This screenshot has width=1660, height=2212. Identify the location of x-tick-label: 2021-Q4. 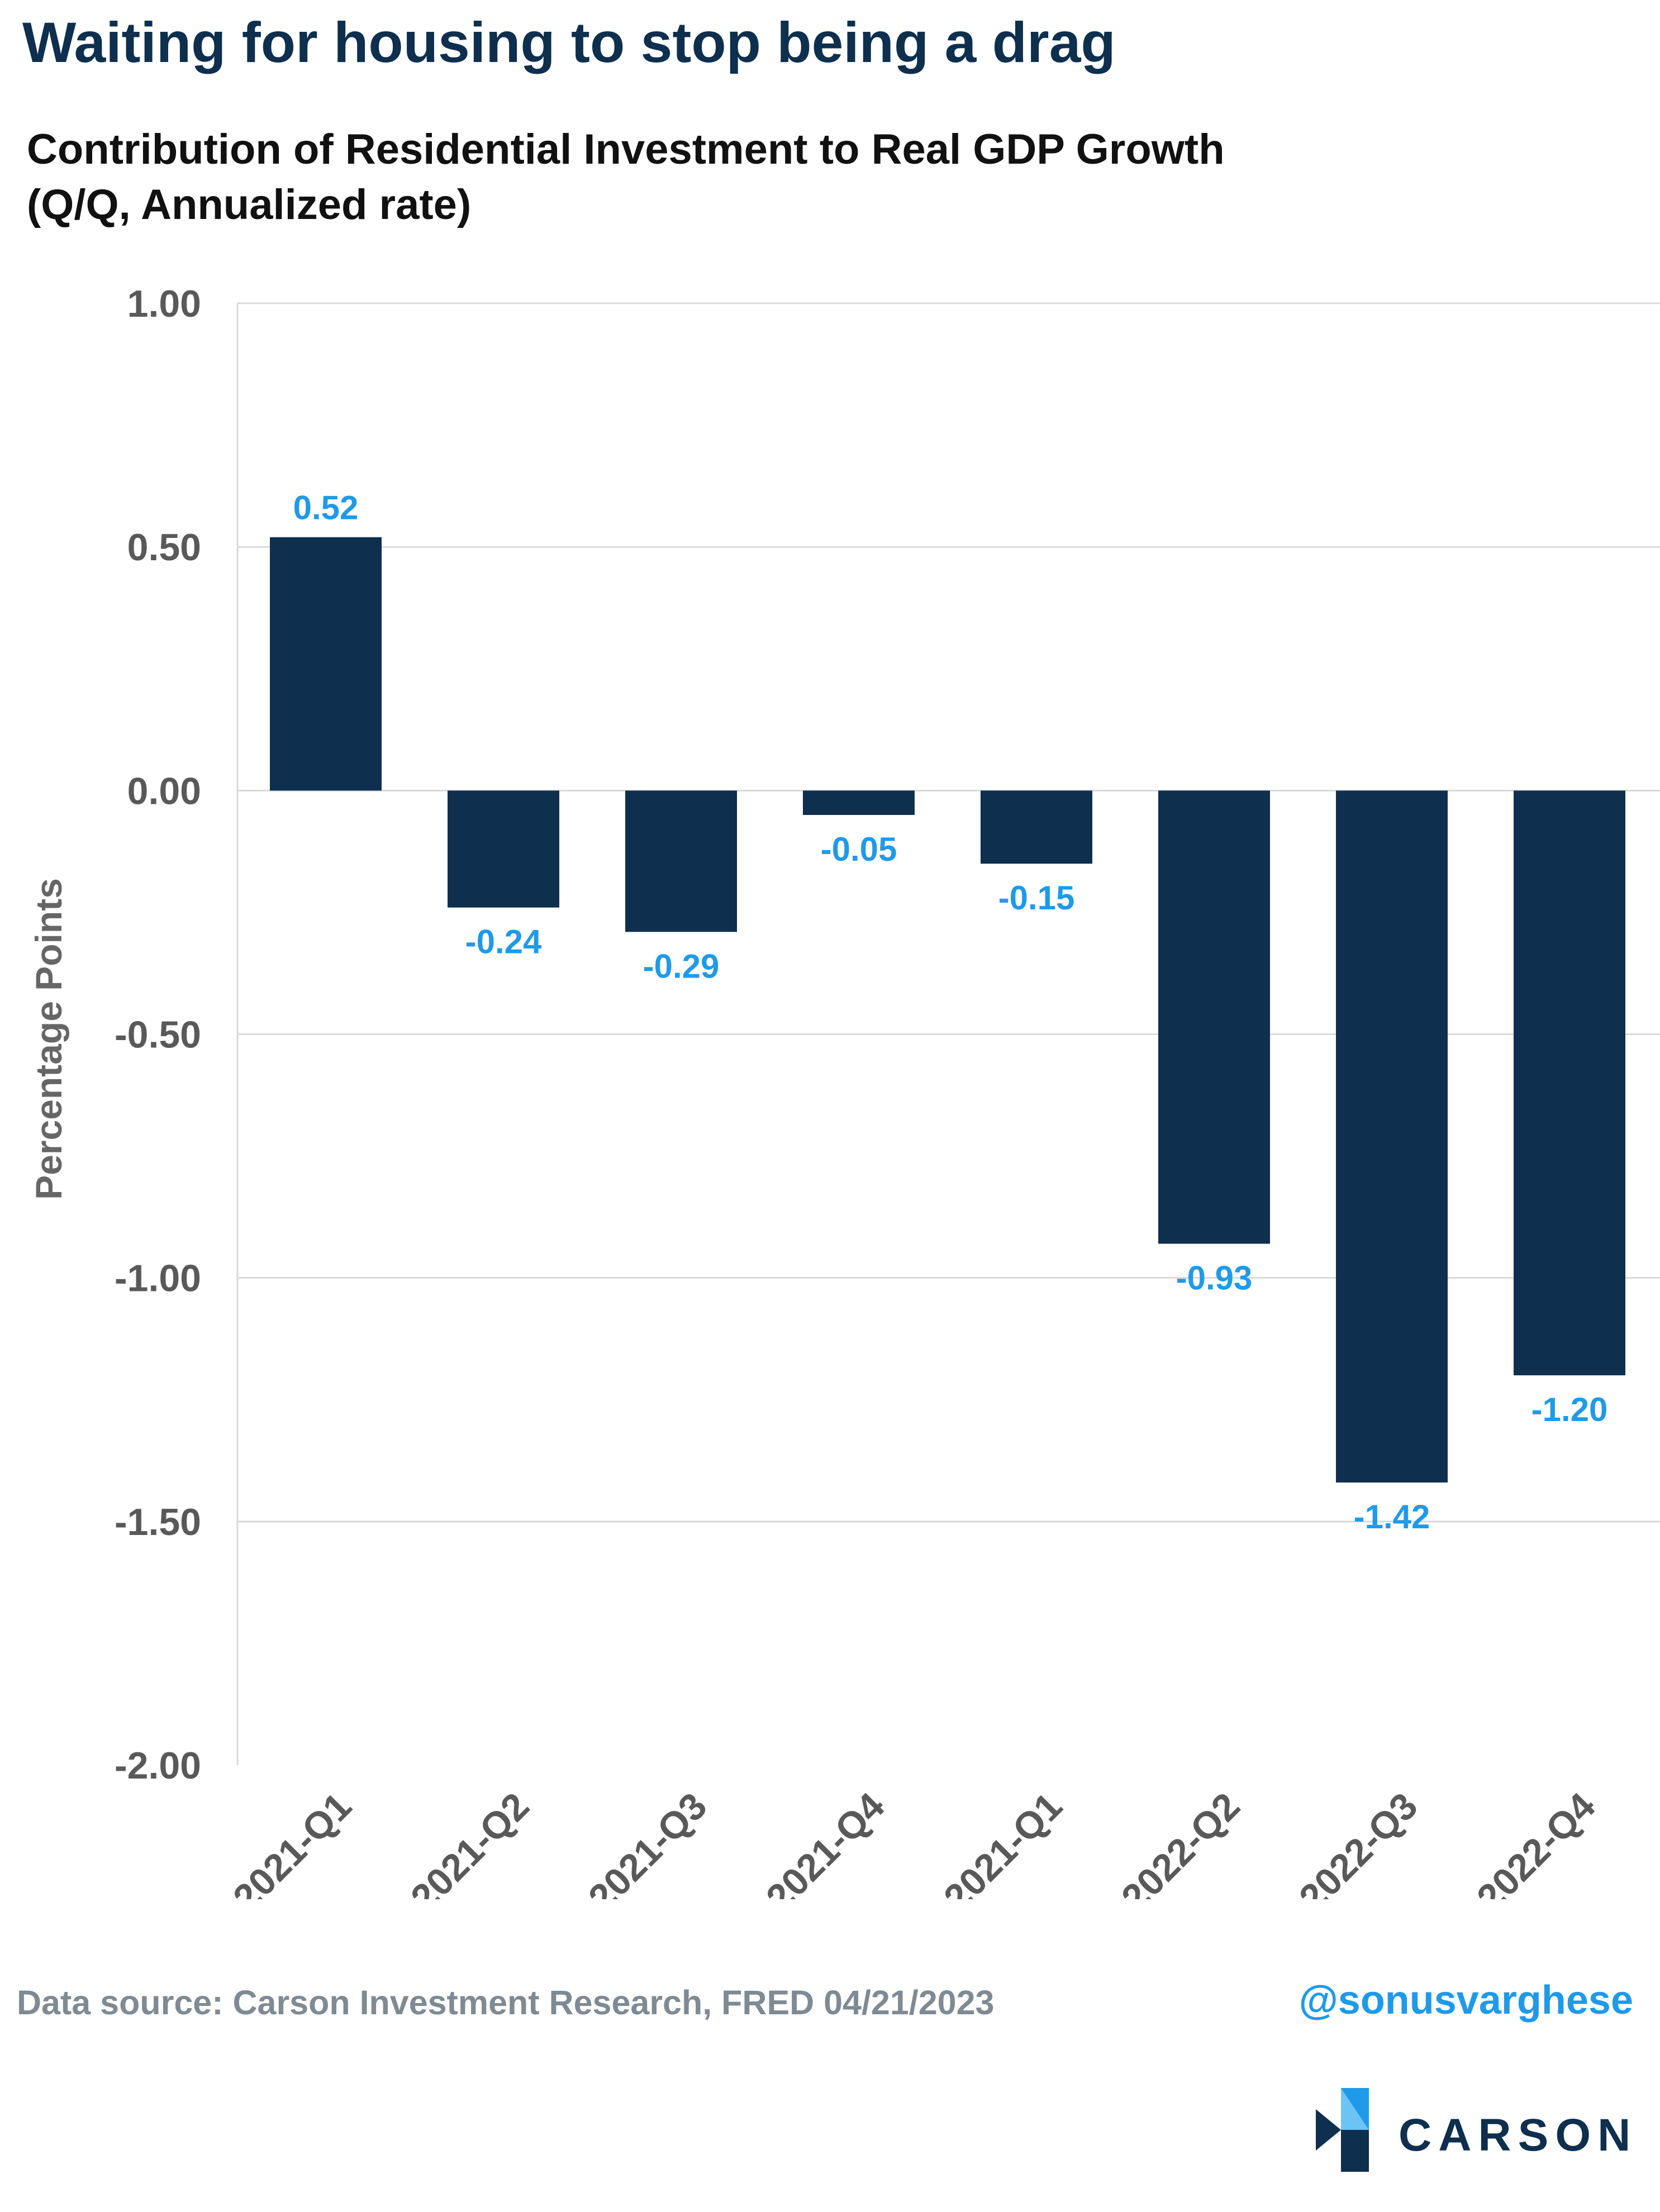
(826, 1842).